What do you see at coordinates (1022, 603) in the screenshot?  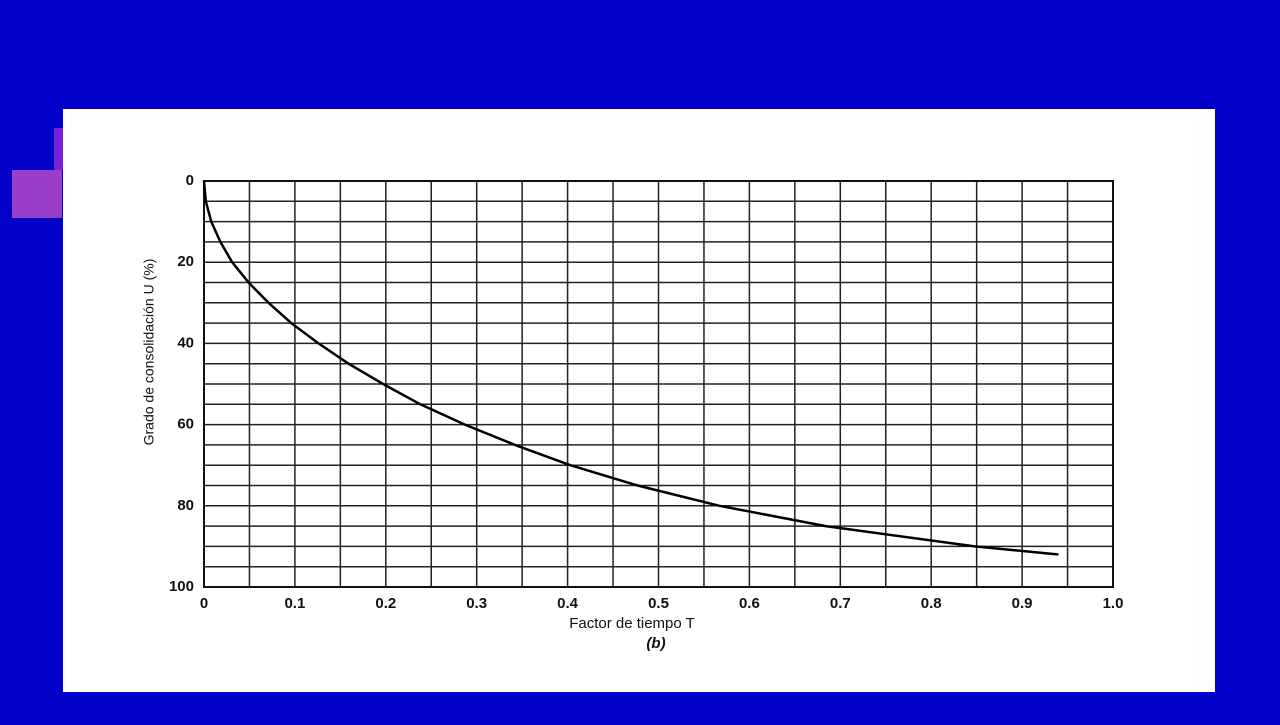 I see `x-tick-label: 0.9` at bounding box center [1022, 603].